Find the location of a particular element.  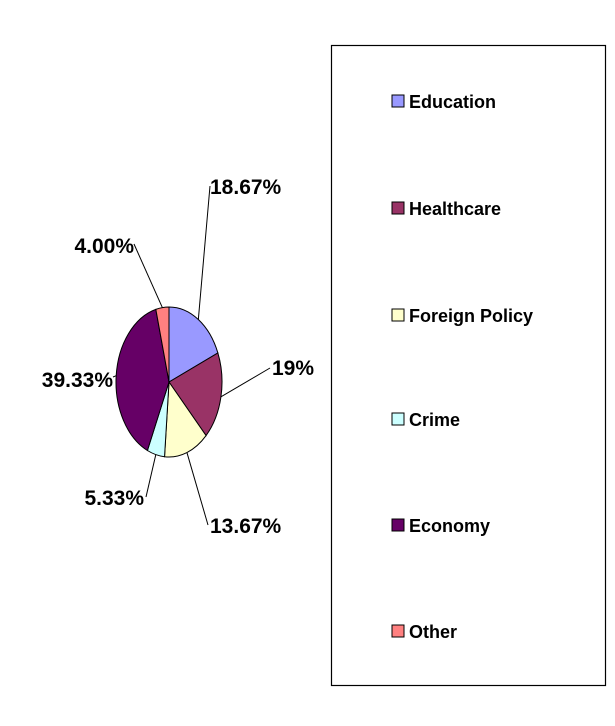

pie-slice-education is located at coordinates (193, 344).